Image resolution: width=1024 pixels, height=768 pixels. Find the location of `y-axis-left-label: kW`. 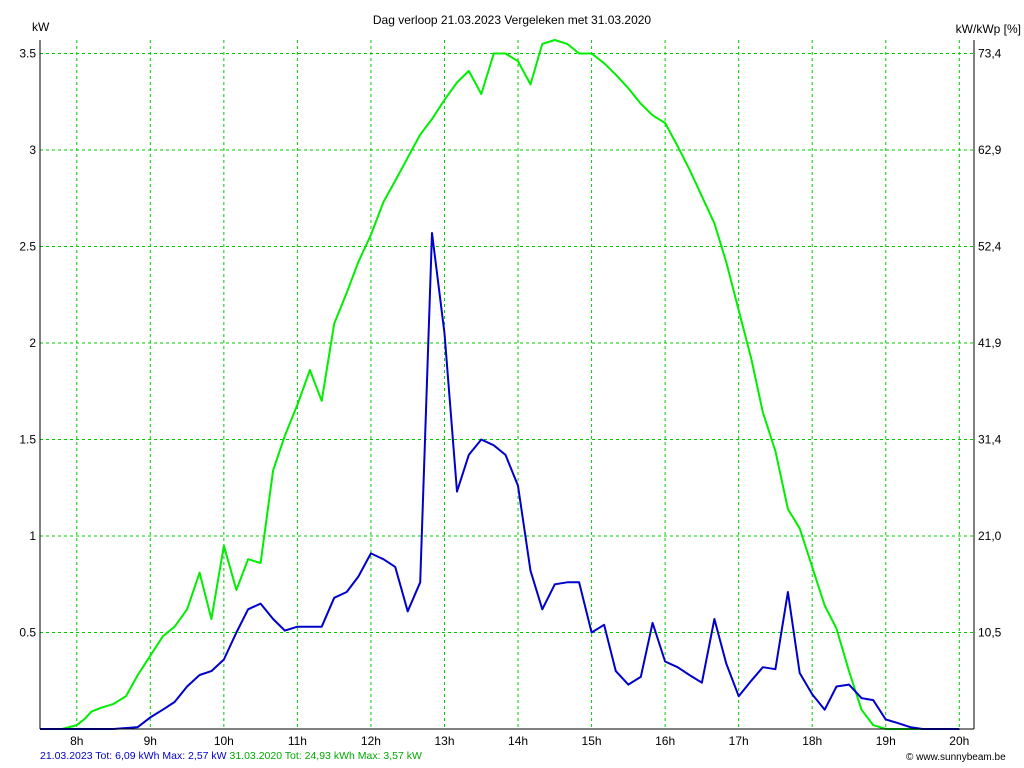

y-axis-left-label: kW is located at coordinates (41, 27).